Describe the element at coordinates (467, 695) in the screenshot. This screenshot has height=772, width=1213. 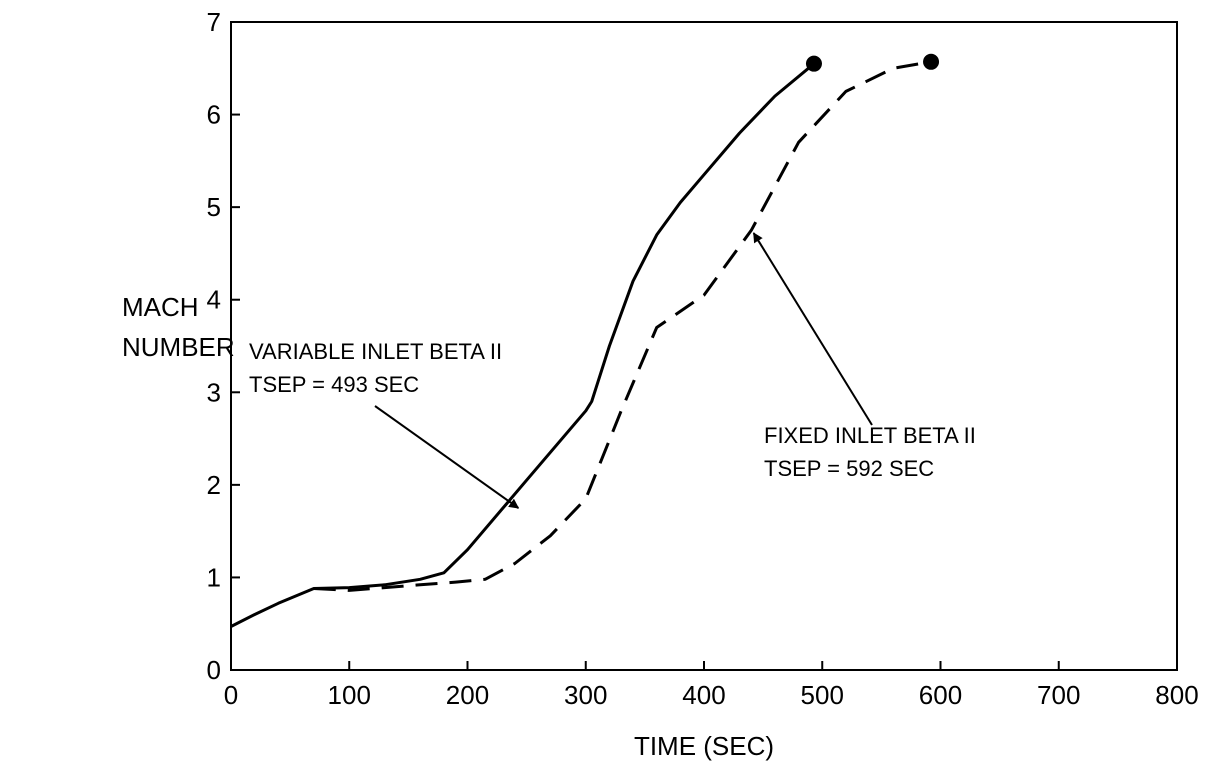
I see `x-tick-label: 200` at that location.